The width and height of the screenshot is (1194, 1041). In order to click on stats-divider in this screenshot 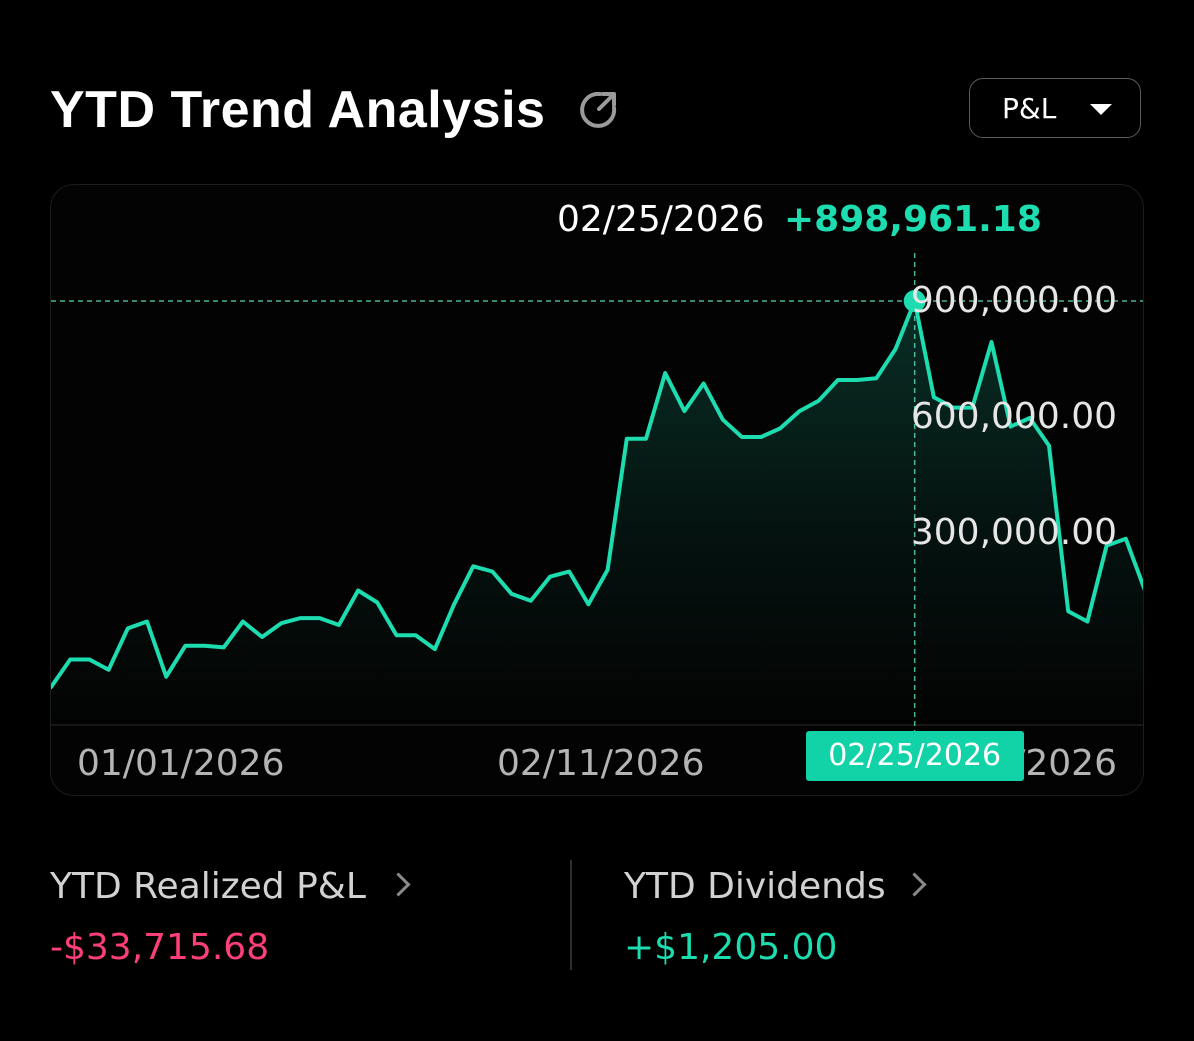, I will do `click(571, 915)`.